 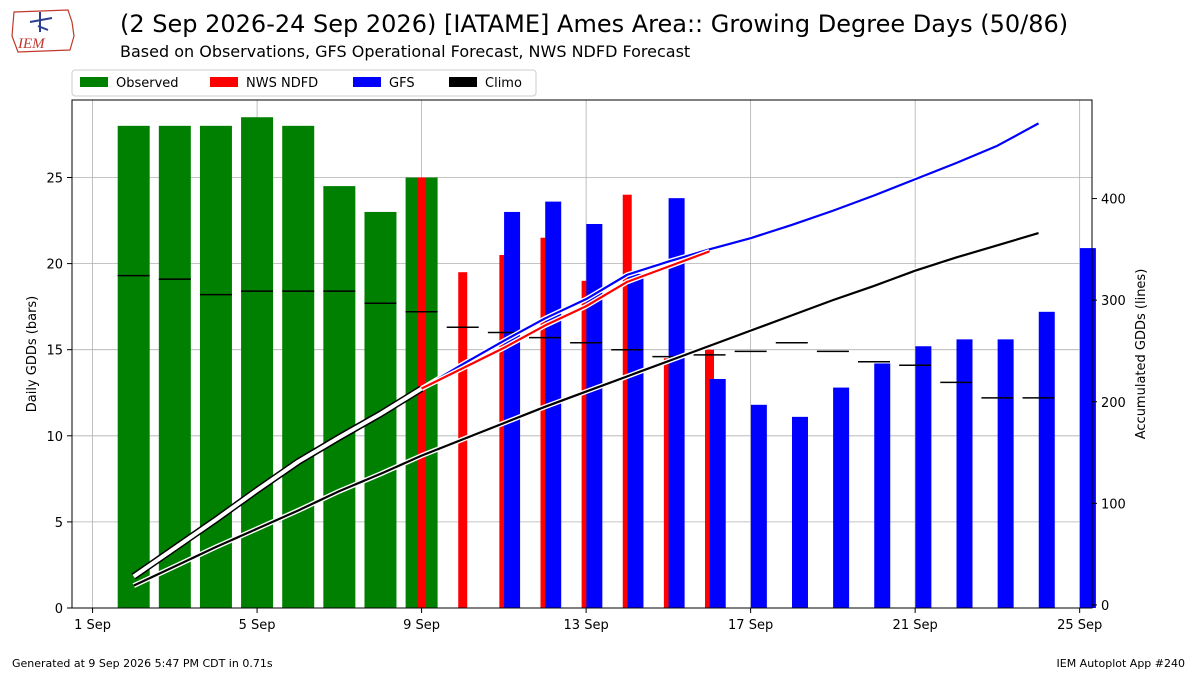 What do you see at coordinates (54, 351) in the screenshot?
I see `y-tick-label: 15` at bounding box center [54, 351].